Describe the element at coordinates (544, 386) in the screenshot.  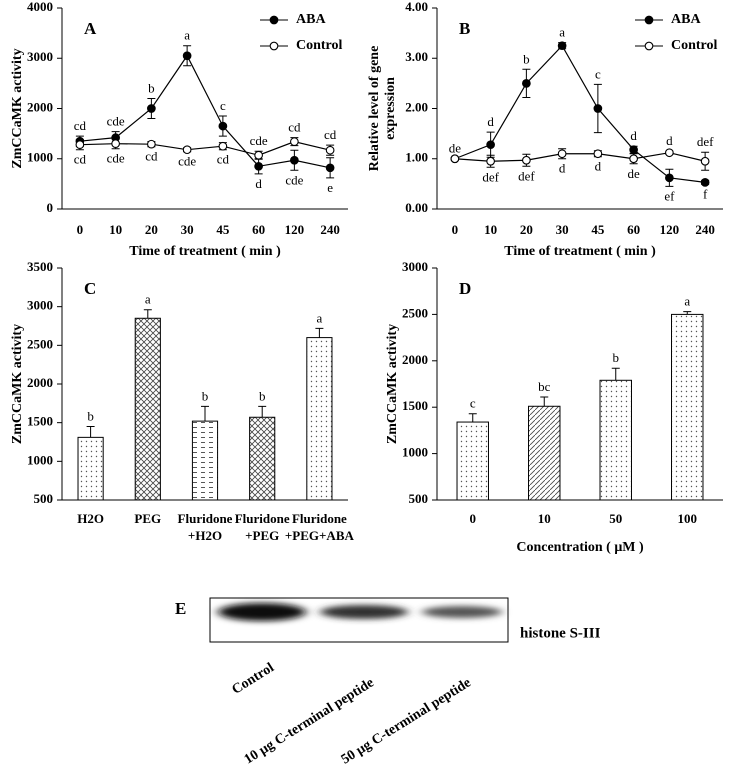
I see `significance-letter: bc` at that location.